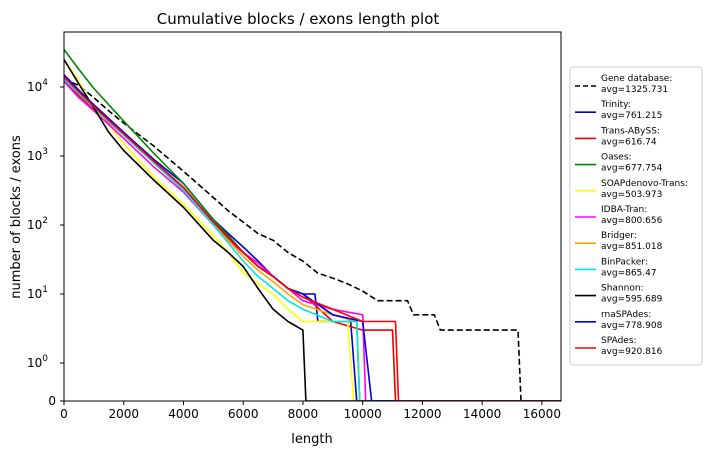 The image size is (710, 455). Describe the element at coordinates (632, 169) in the screenshot. I see `legend-avg-3: avg=677.754` at that location.